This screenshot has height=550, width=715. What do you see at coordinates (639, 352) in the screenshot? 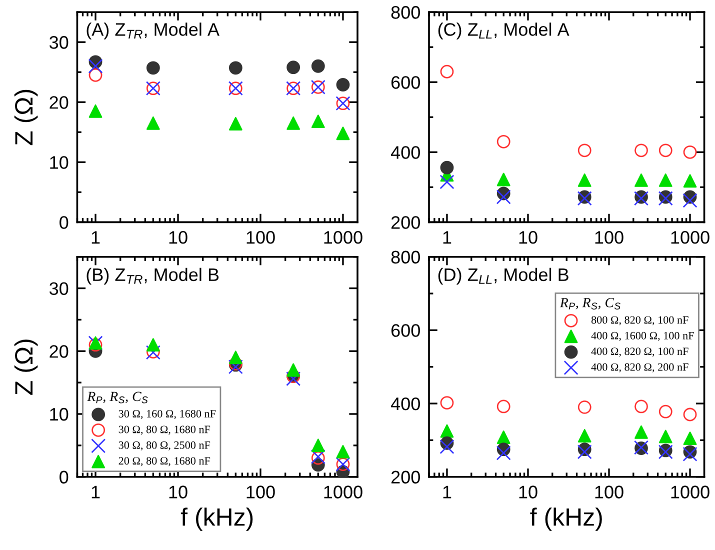
I see `legend-label: 400 Ω, 820 Ω, 100 nF` at bounding box center [639, 352].